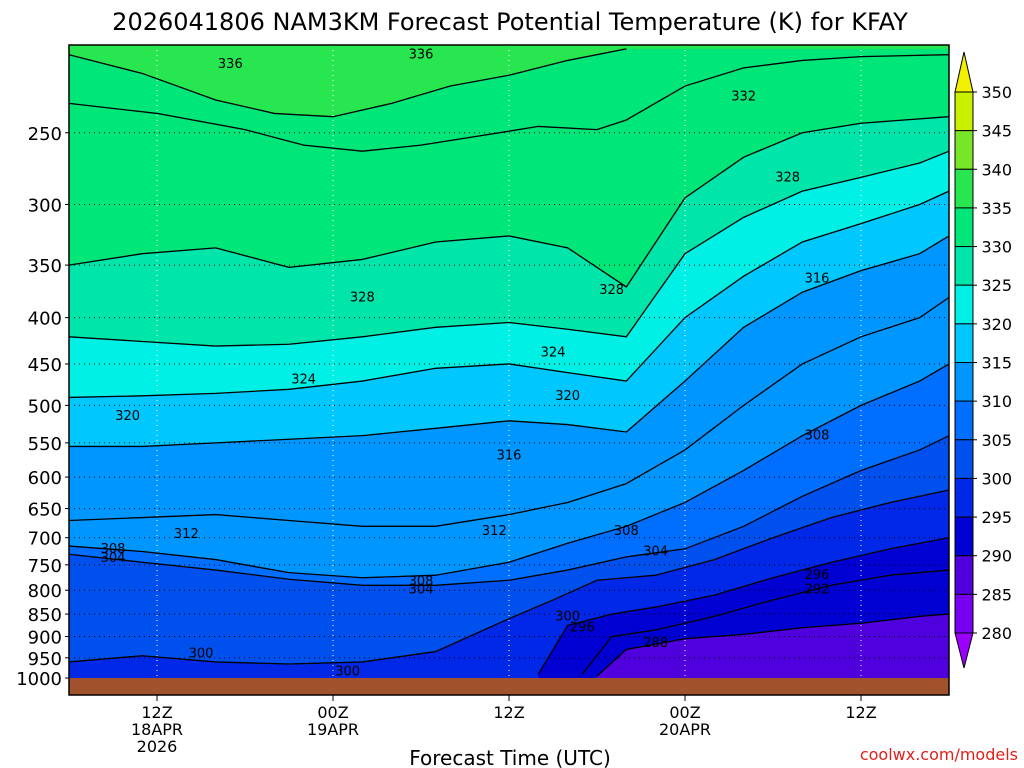 The height and width of the screenshot is (768, 1024). Describe the element at coordinates (655, 643) in the screenshot. I see `contour-label: 288` at that location.